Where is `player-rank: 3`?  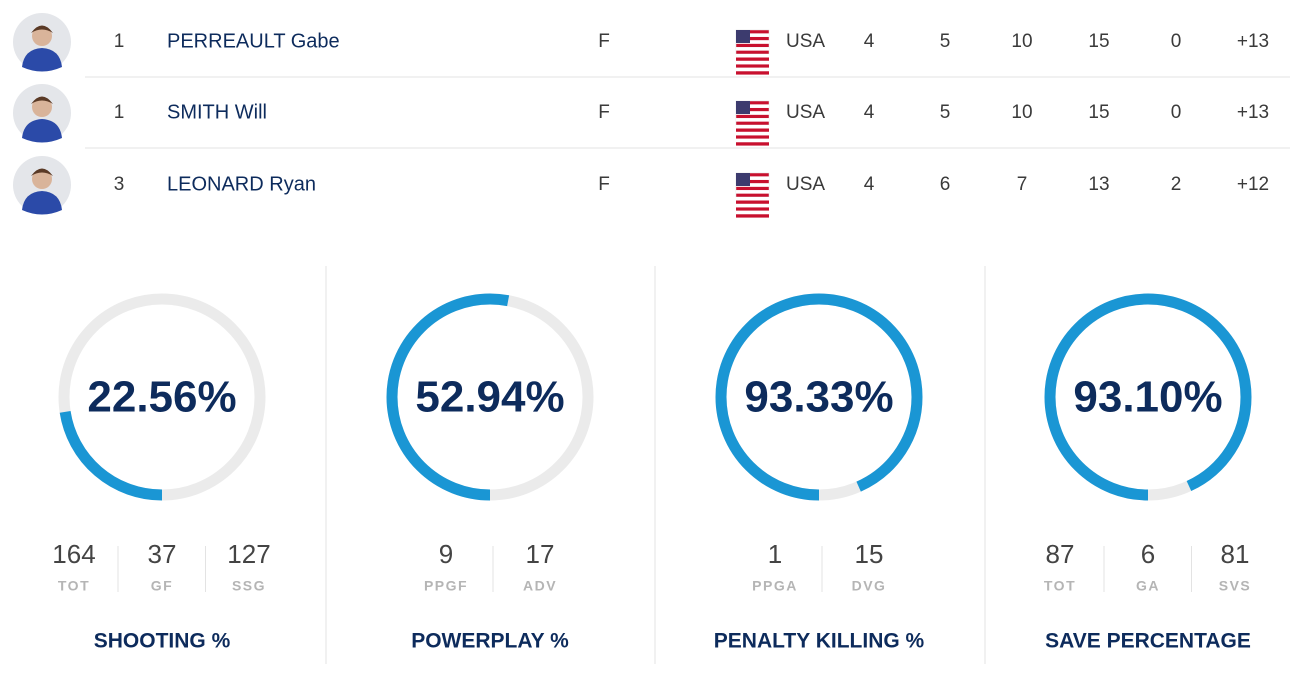 player-rank: 3 is located at coordinates (119, 184).